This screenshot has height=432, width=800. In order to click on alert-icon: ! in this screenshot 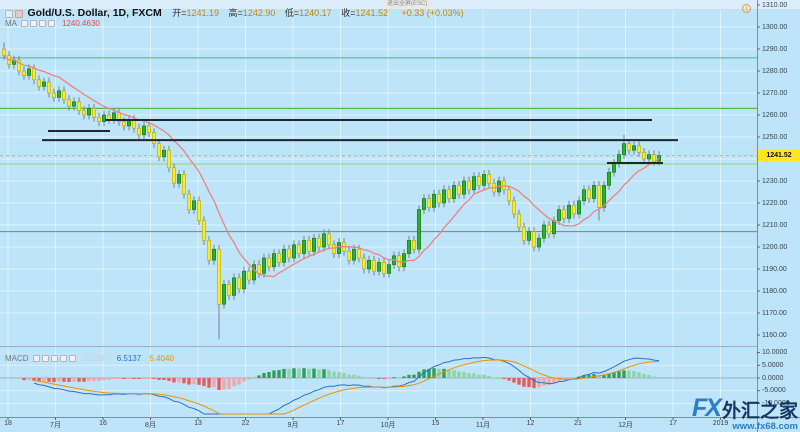, I will do `click(746, 8)`.